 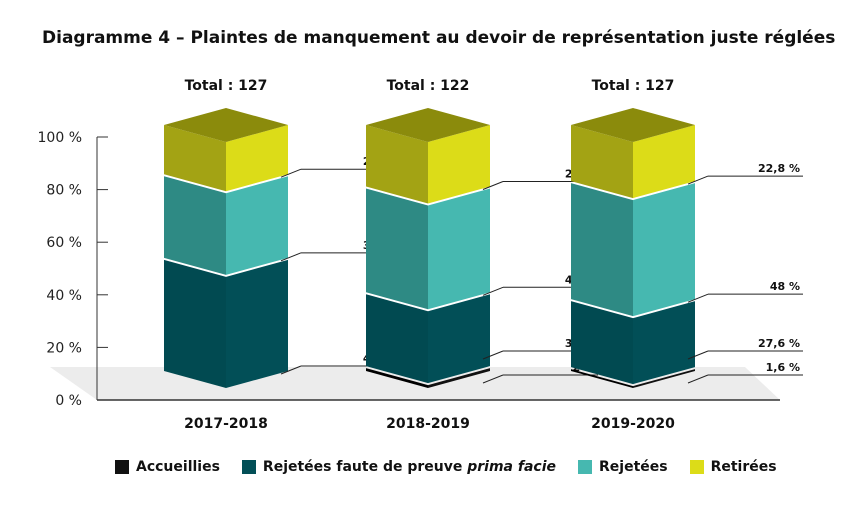 I want to click on legend-item-accueillies: Accueillies, so click(x=167, y=467).